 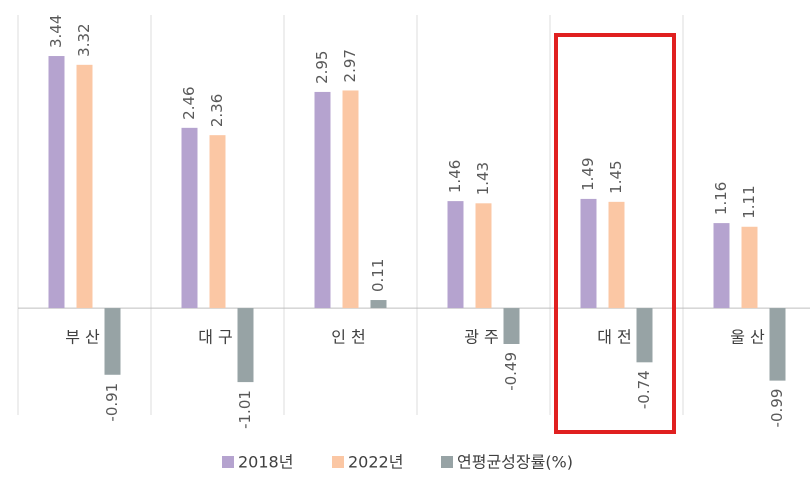 What do you see at coordinates (84, 39) in the screenshot?
I see `value-label: 3.32` at bounding box center [84, 39].